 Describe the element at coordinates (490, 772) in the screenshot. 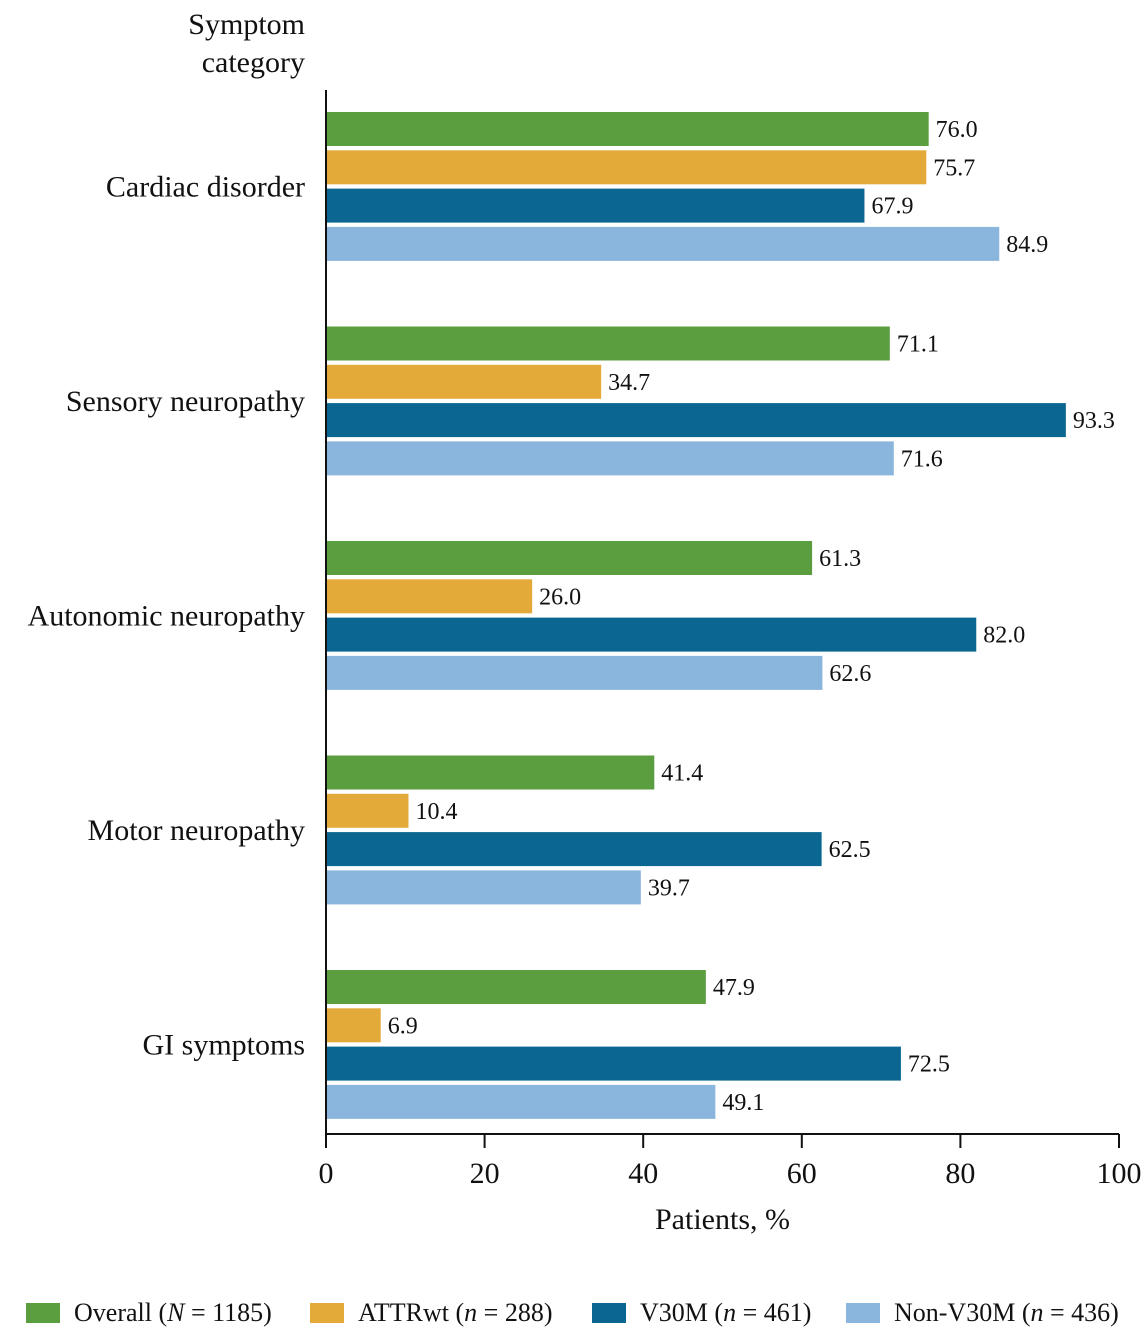

I see `bar-motor-neuropathy-overall` at that location.